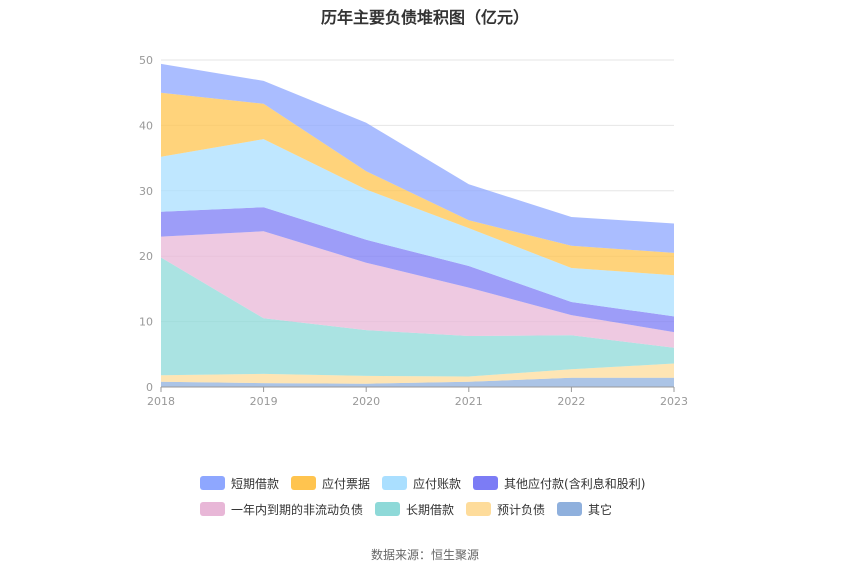  What do you see at coordinates (149, 387) in the screenshot?
I see `y-tick-label: 0` at bounding box center [149, 387].